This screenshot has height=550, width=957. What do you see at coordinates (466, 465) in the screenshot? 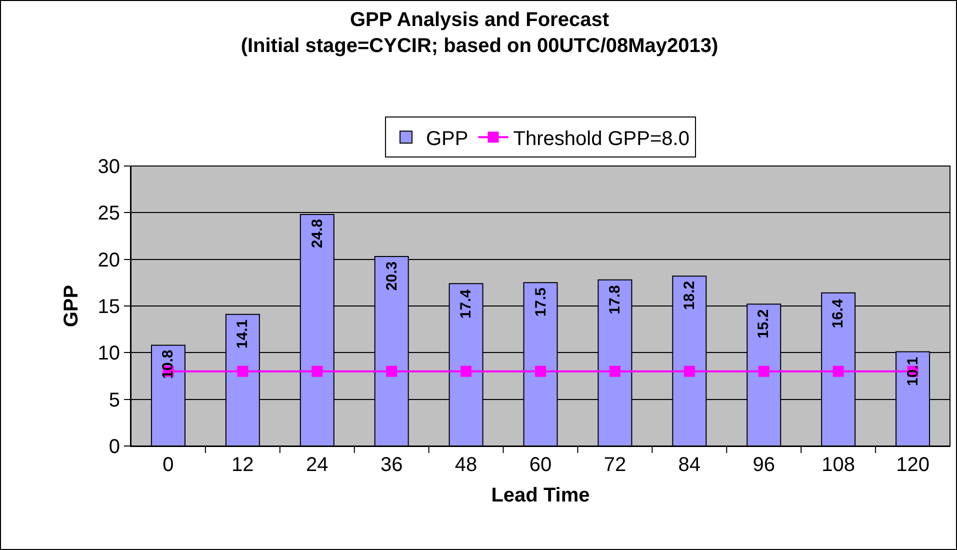
I see `x-tick-label: 48` at bounding box center [466, 465].